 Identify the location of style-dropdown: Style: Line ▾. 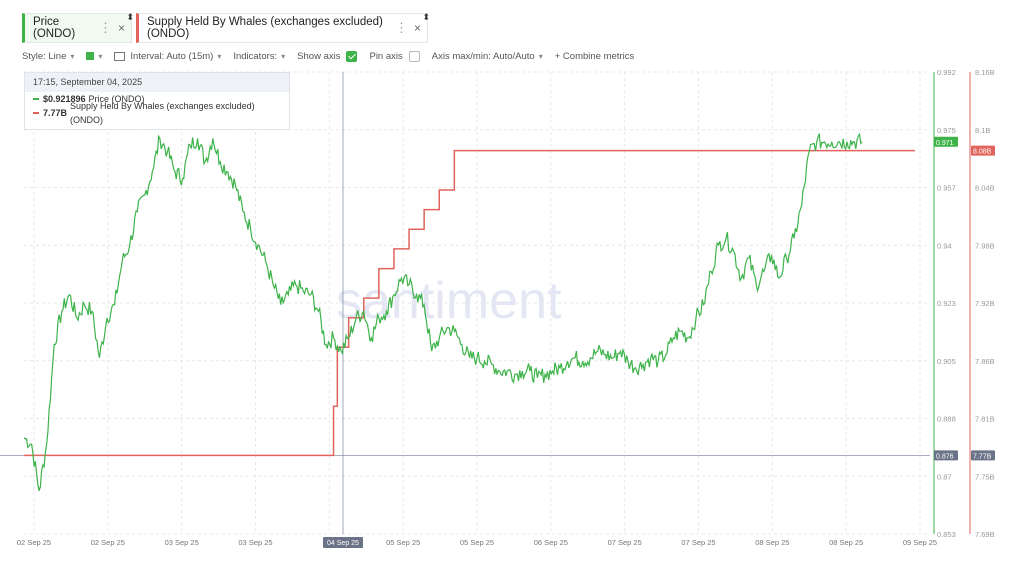
(48, 56).